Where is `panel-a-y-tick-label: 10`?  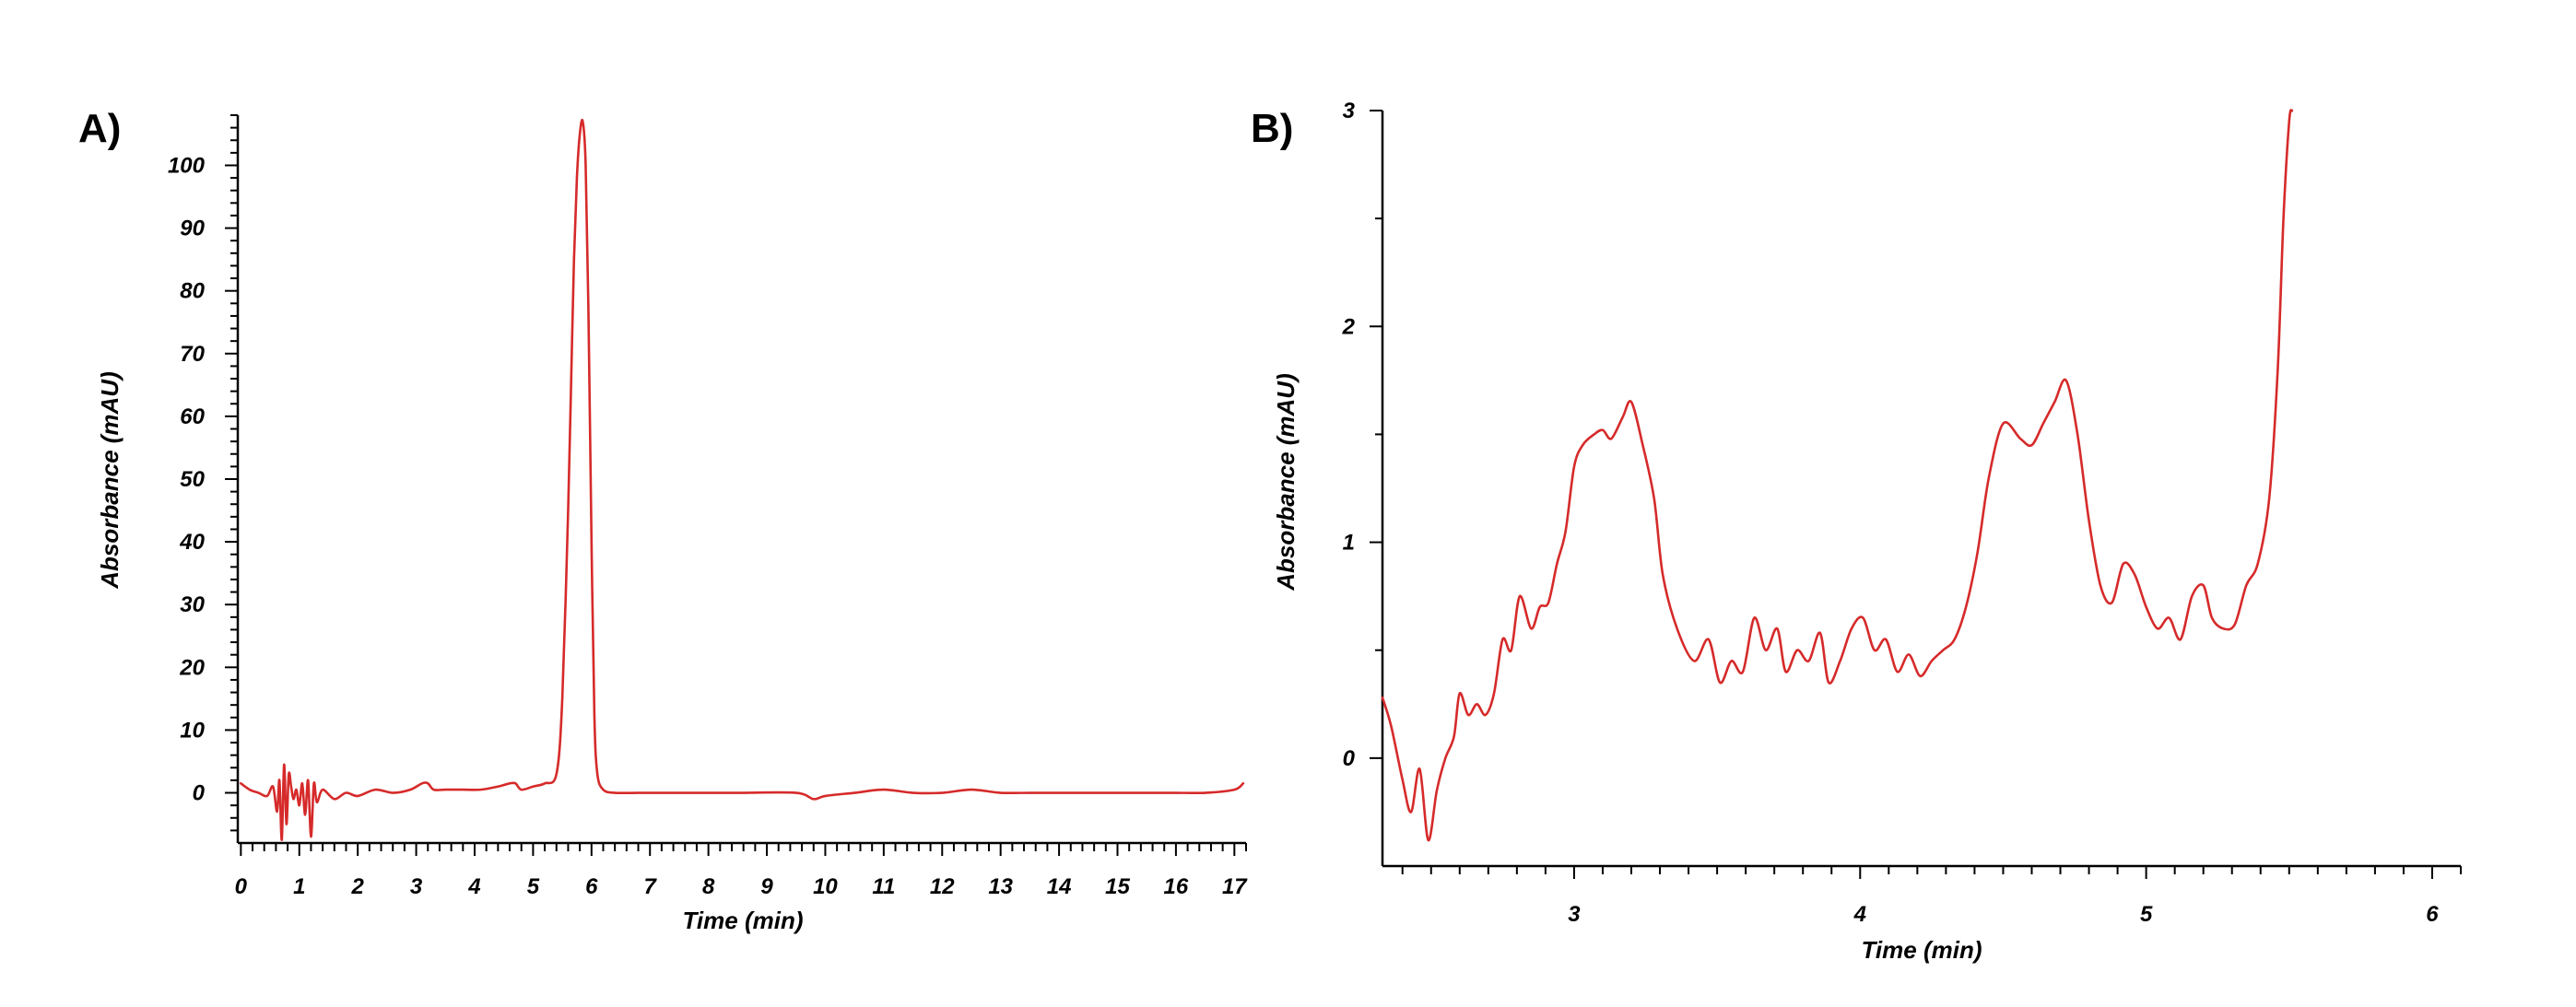 panel-a-y-tick-label: 10 is located at coordinates (193, 731).